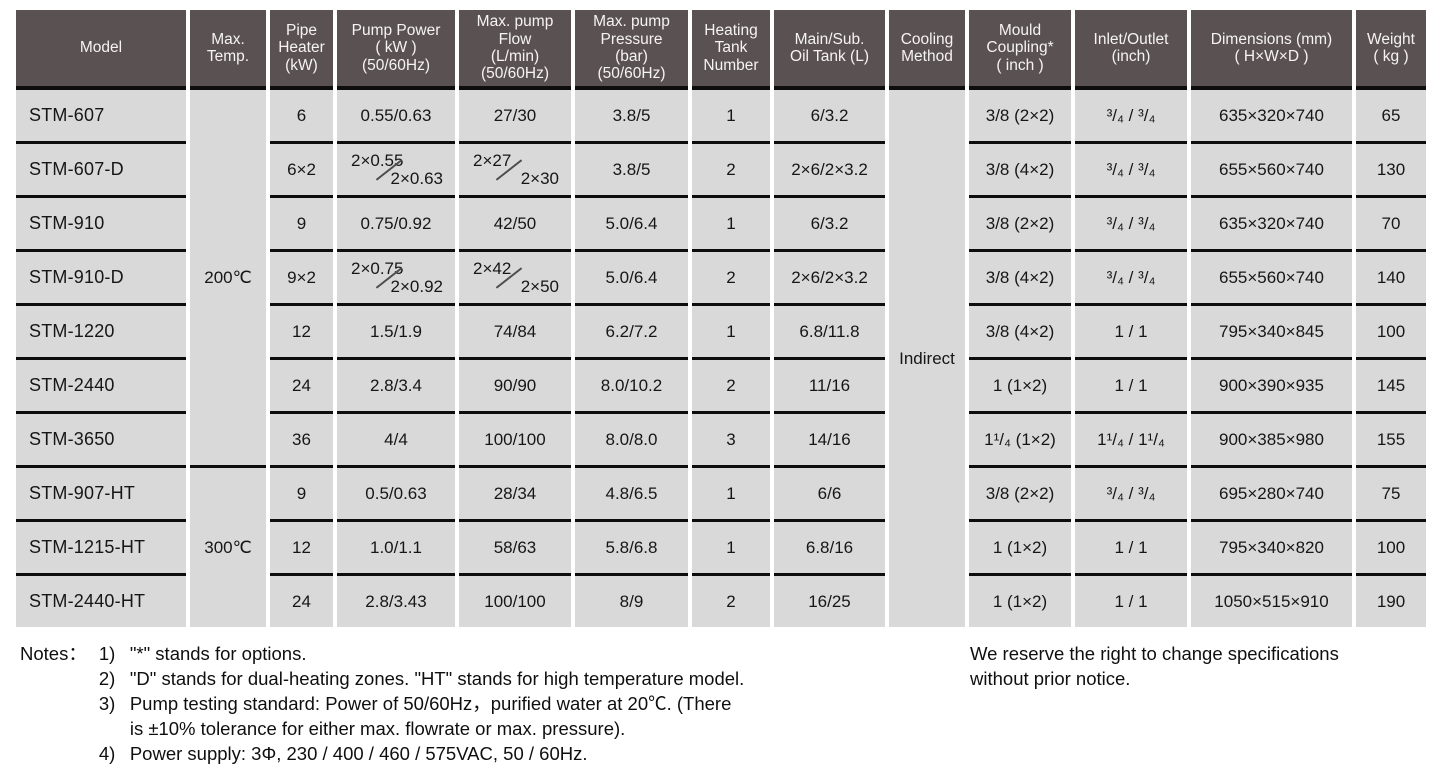 Image resolution: width=1456 pixels, height=780 pixels. I want to click on cell-dimensions: 795×340×845, so click(1271, 333).